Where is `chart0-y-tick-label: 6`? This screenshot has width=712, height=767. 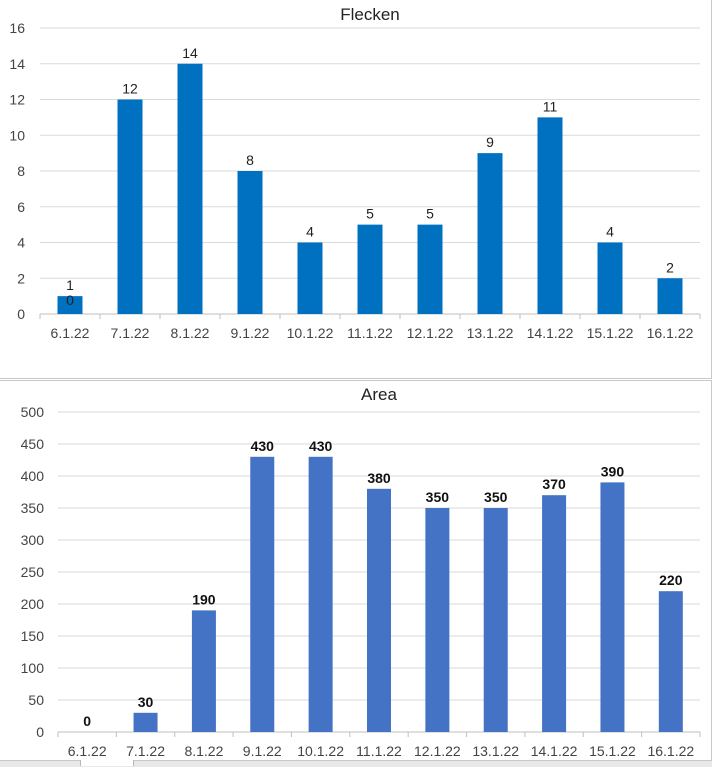
chart0-y-tick-label: 6 is located at coordinates (21, 207).